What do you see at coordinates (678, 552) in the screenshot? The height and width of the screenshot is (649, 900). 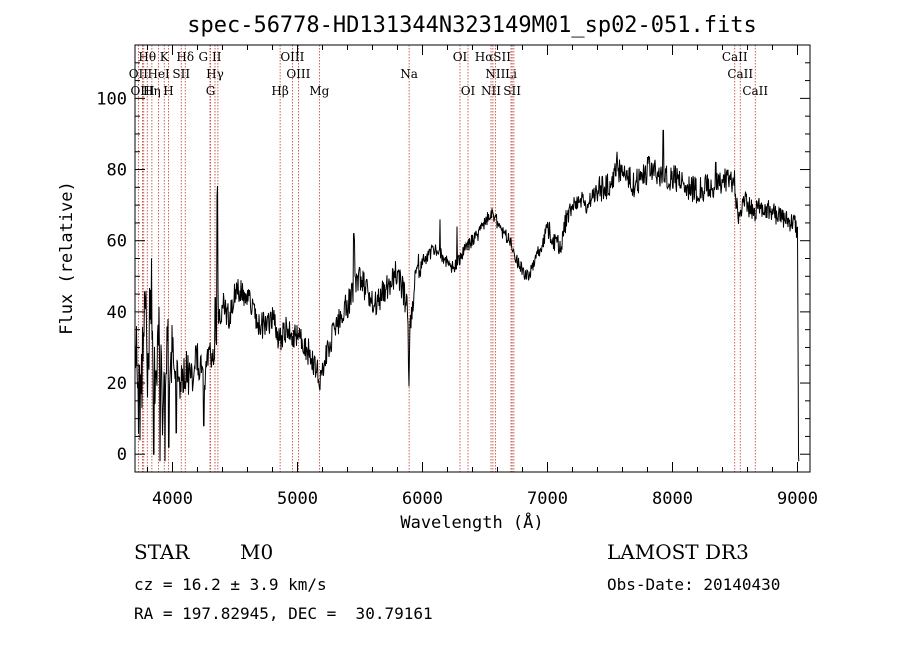 I see `survey-name: LAMOST DR3` at bounding box center [678, 552].